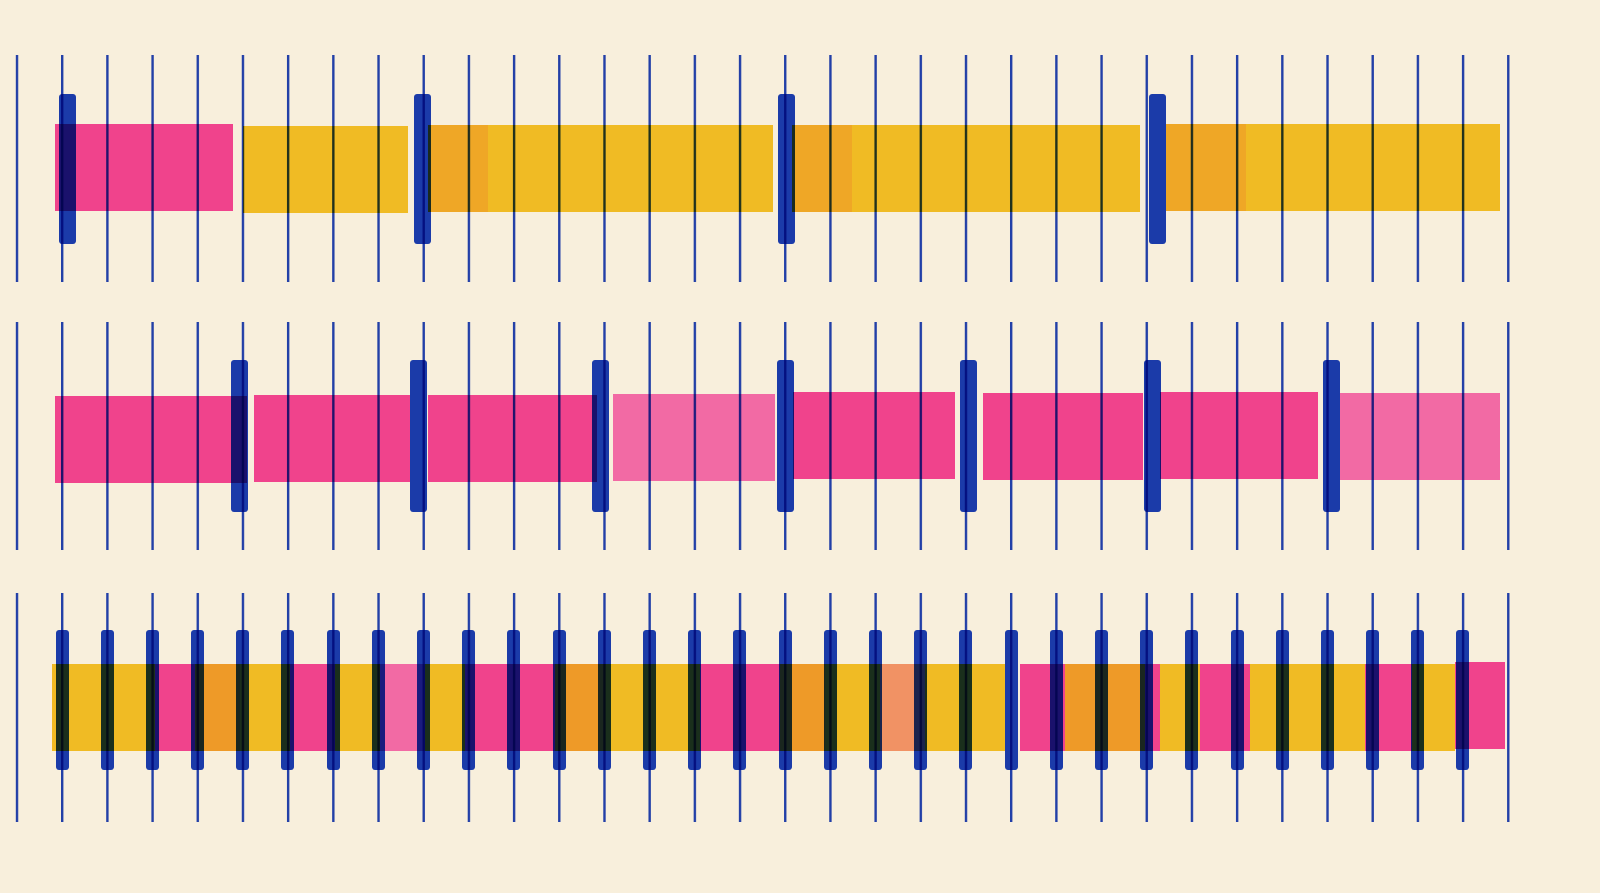 The width and height of the screenshot is (1600, 893). I want to click on markers, so click(762, 700).